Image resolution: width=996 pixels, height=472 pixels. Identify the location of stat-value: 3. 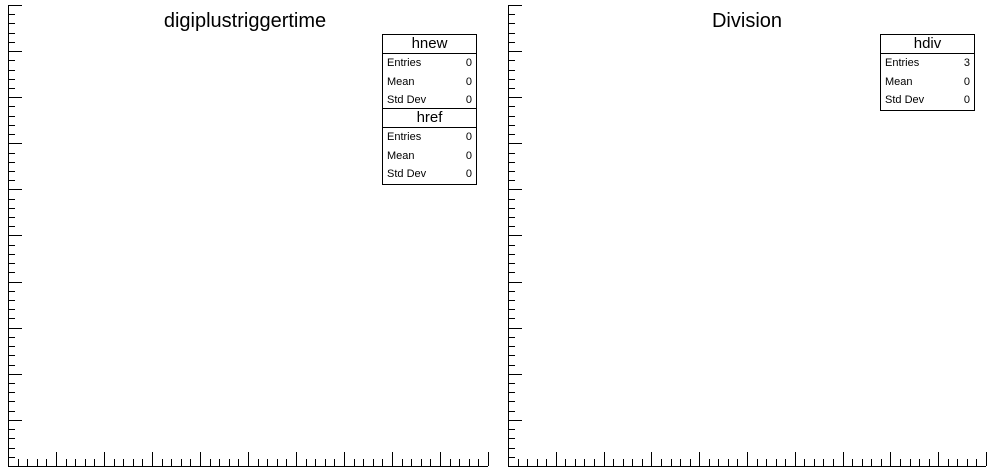
(966, 63).